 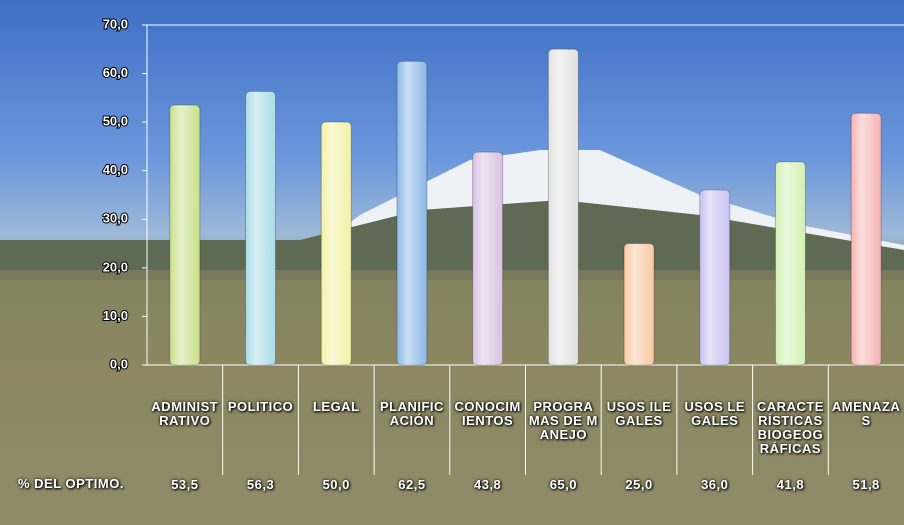 What do you see at coordinates (411, 413) in the screenshot?
I see `x-tick-label: PLANIFICACIÓN` at bounding box center [411, 413].